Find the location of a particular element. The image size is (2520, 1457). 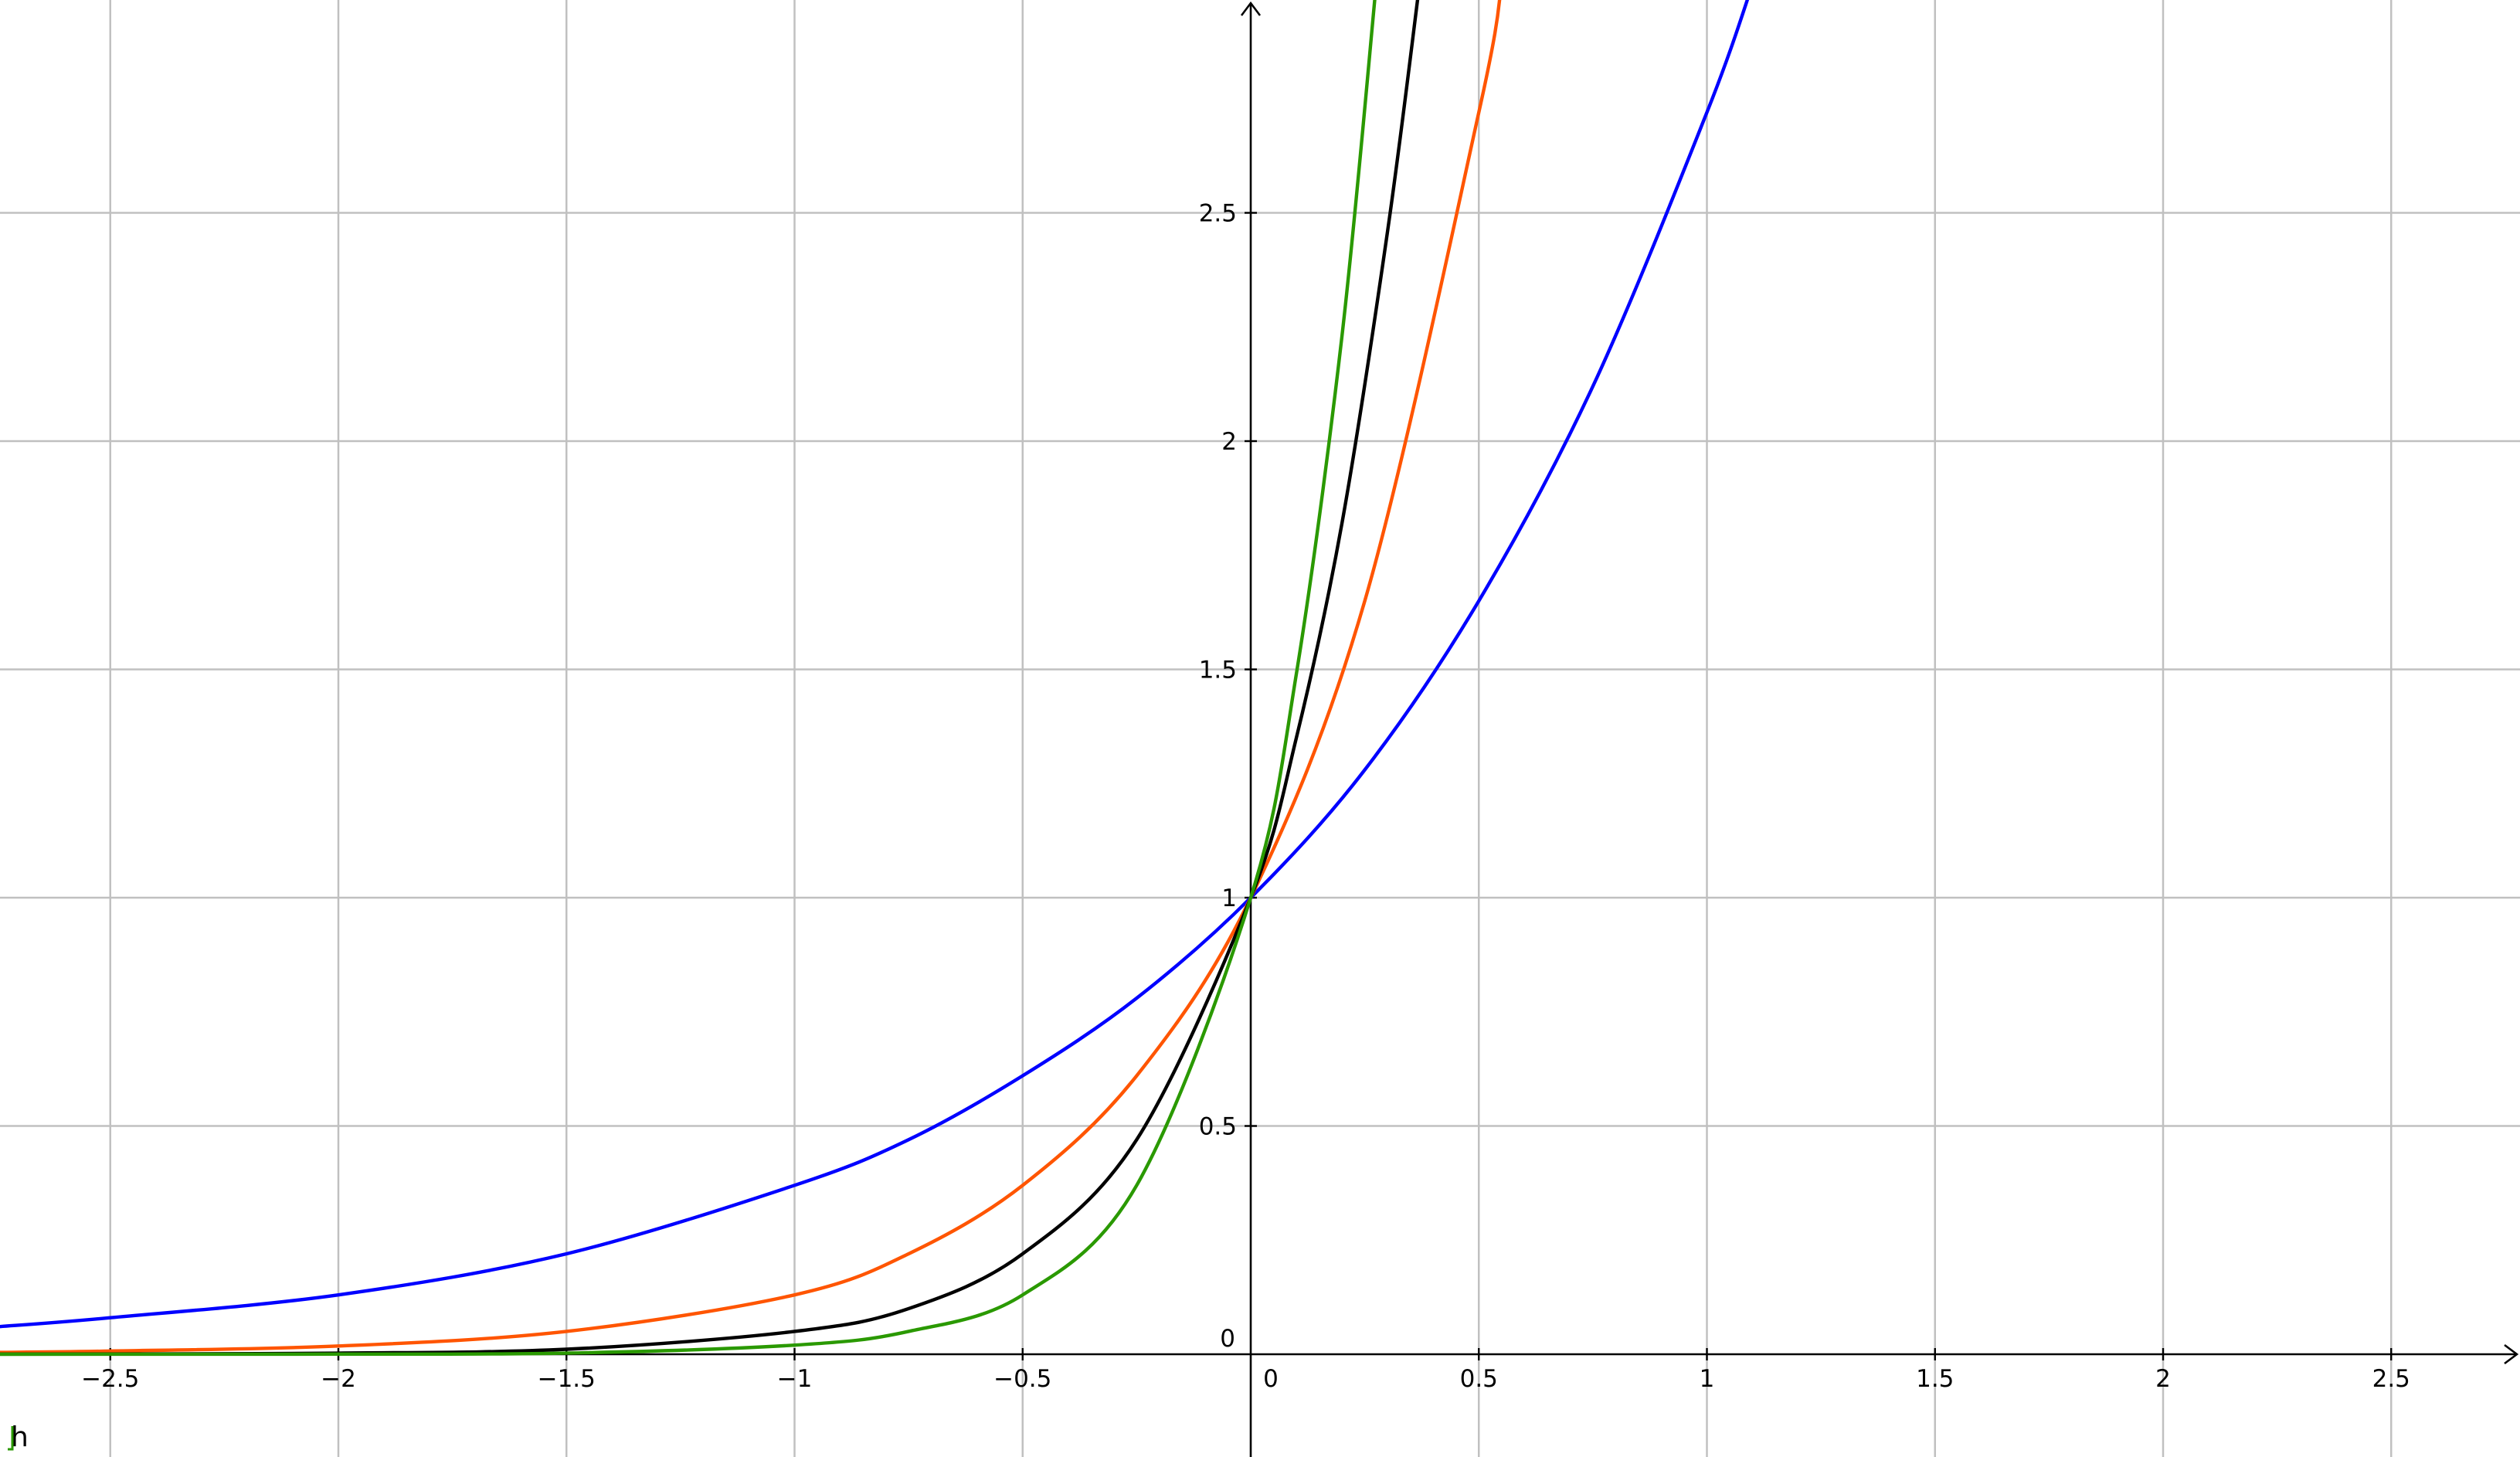

y-tick-label: 2.5 is located at coordinates (1218, 214).